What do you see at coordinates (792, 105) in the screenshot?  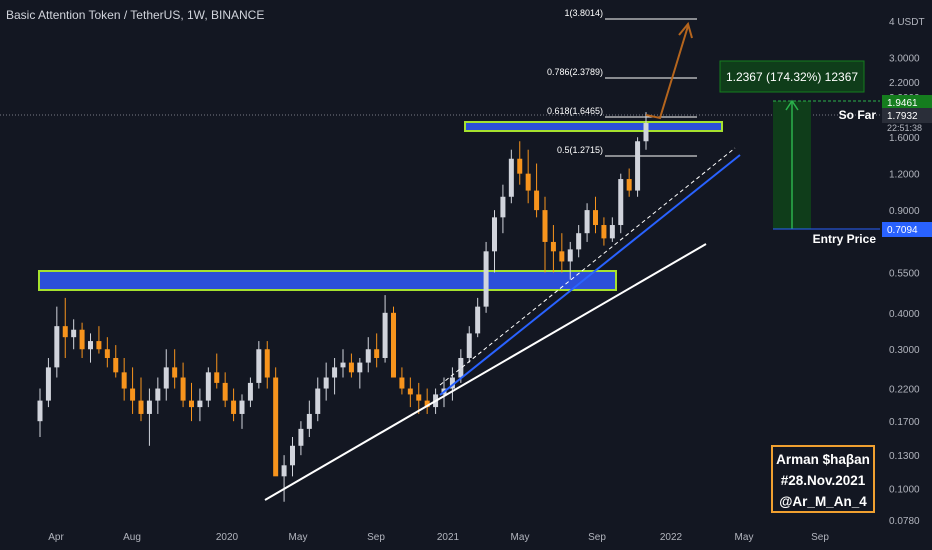 I see `measure-arrowhead` at bounding box center [792, 105].